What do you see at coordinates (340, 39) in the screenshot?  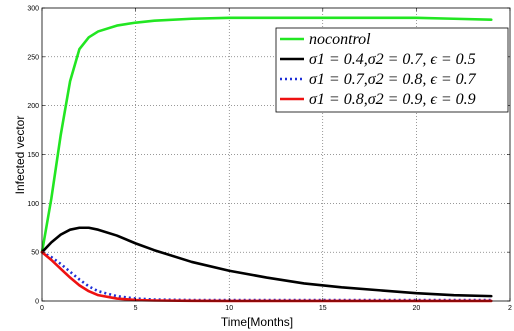 I see `legend-label-1: nocontrol` at bounding box center [340, 39].